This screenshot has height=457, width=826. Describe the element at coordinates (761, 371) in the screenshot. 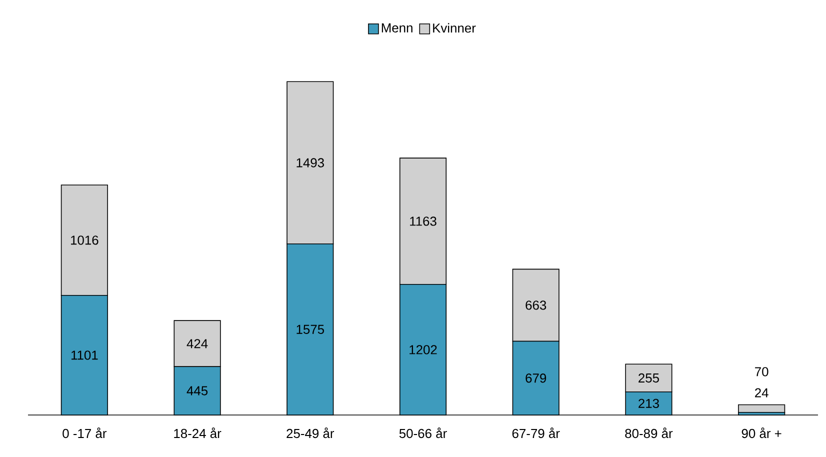

I see `data-label: 70` at that location.